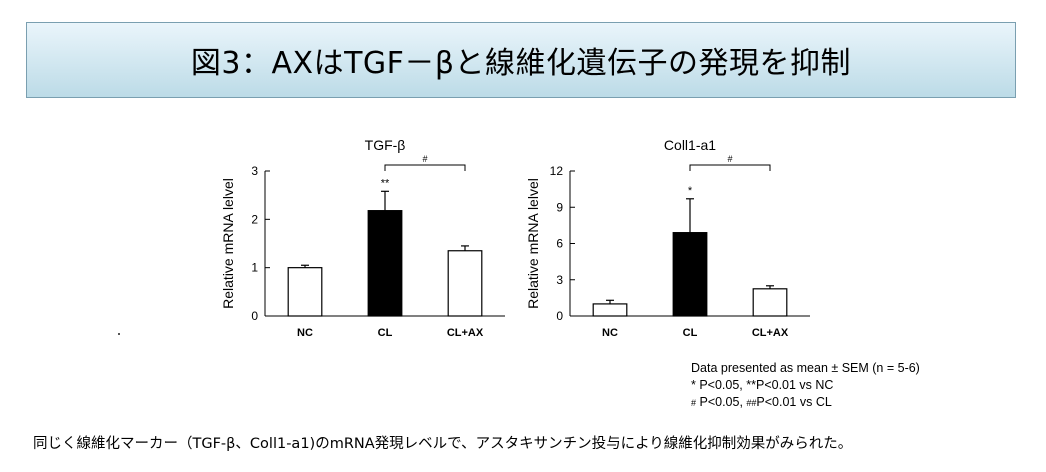  What do you see at coordinates (694, 403) in the screenshot?
I see `hash-symbol: #` at bounding box center [694, 403].